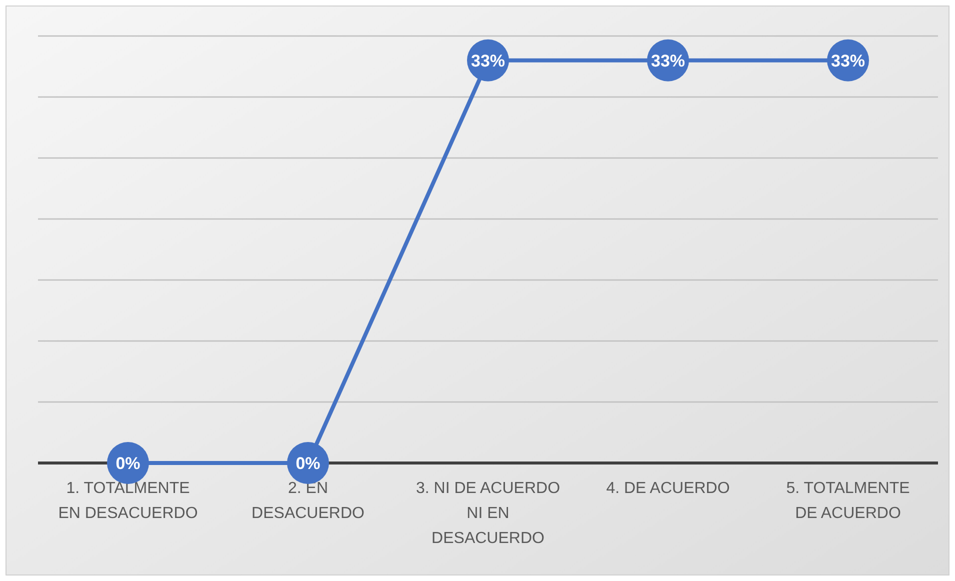 This screenshot has height=581, width=955. I want to click on x-tick-label: 5. TOTALMENTE DE ACUERDO, so click(848, 501).